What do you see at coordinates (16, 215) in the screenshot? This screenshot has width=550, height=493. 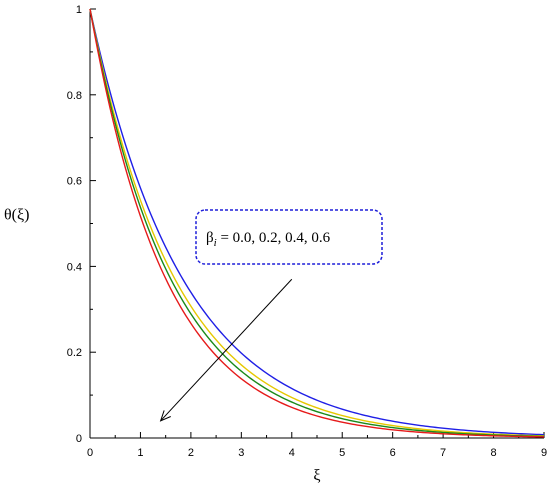 I see `y-axis-title: θ(ξ)` at bounding box center [16, 215].